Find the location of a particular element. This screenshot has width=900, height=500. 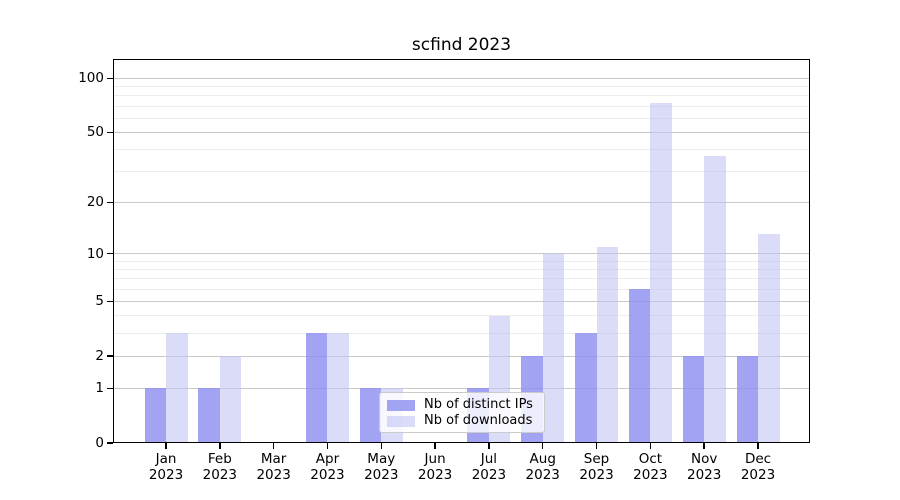

y-tick-label: 10 is located at coordinates (95, 253).